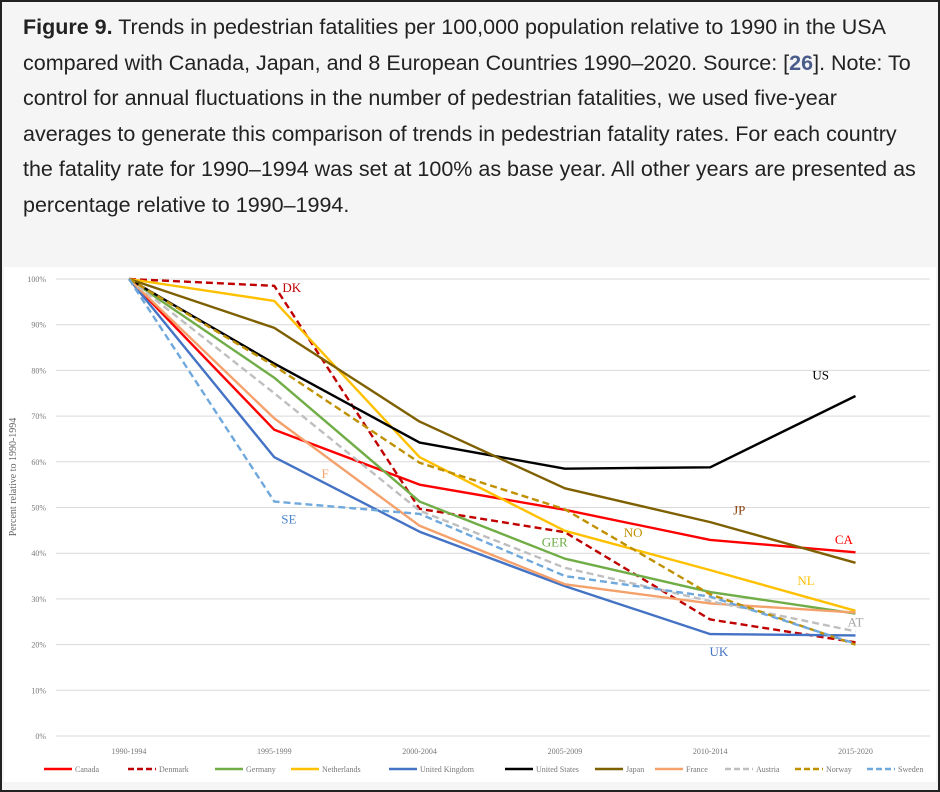  What do you see at coordinates (752, 769) in the screenshot?
I see `legend-item-austria: Austria` at bounding box center [752, 769].